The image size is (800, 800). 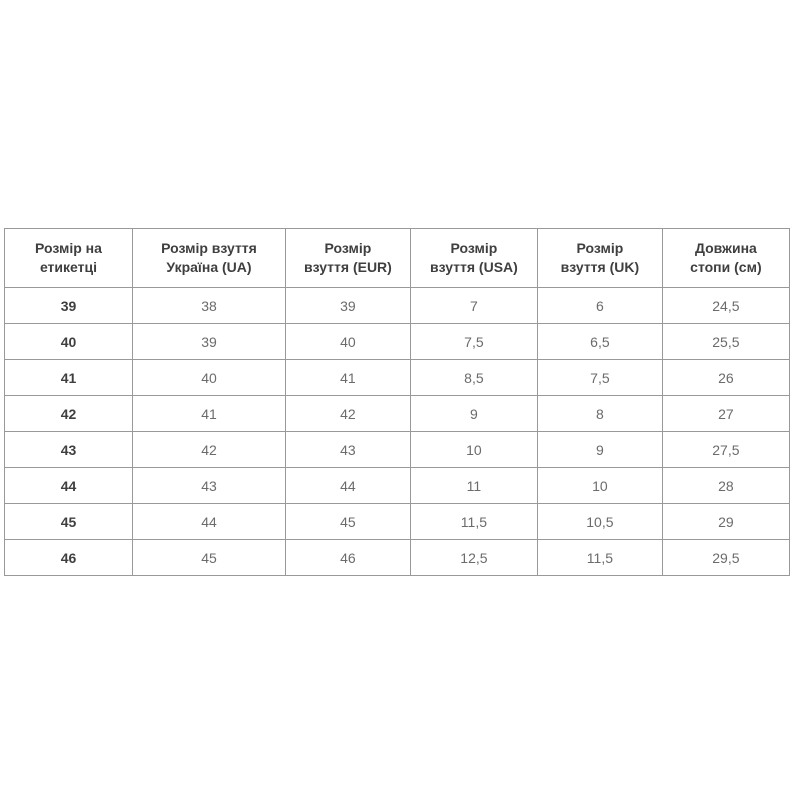 I want to click on cell-usa-size: 7, so click(x=473, y=305).